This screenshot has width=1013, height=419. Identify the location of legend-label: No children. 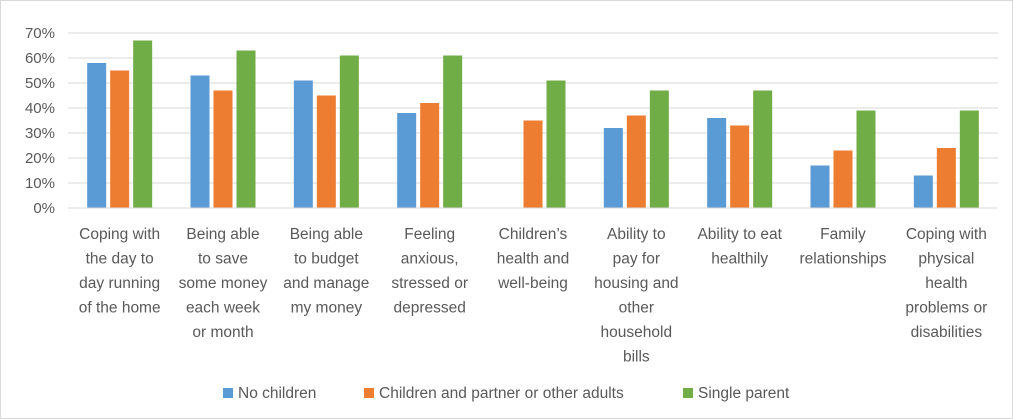
(277, 393).